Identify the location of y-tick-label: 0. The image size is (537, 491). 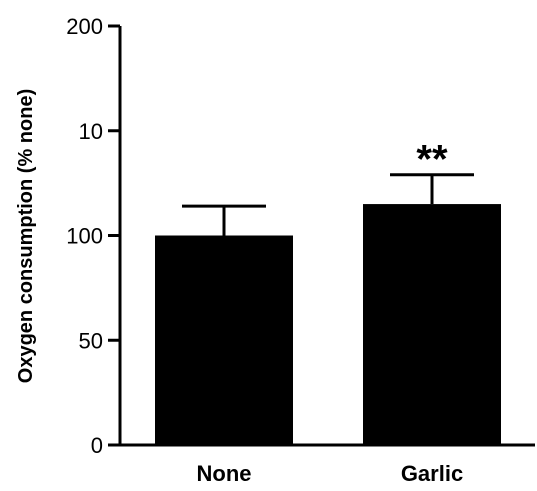
(97, 445).